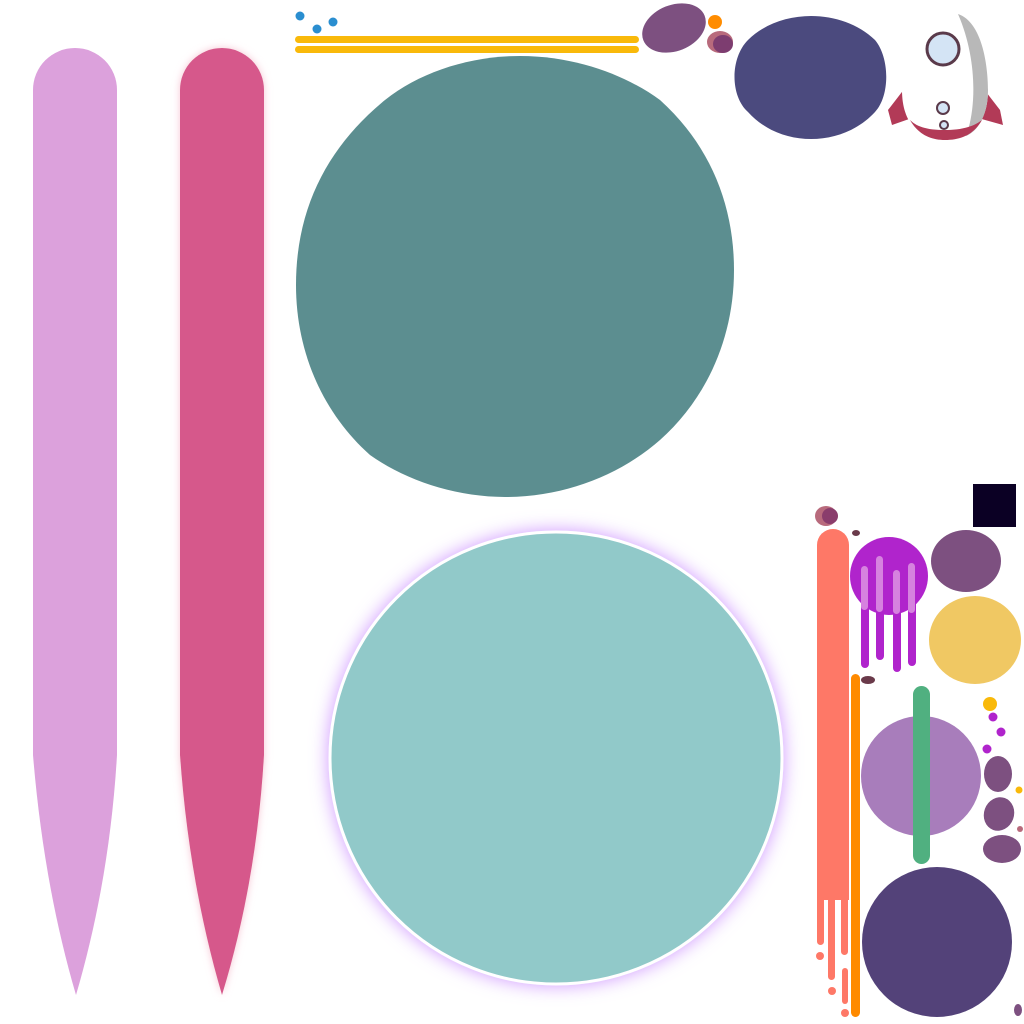 This screenshot has height=1024, width=1024. I want to click on rocket-body-shade, so click(973, 75).